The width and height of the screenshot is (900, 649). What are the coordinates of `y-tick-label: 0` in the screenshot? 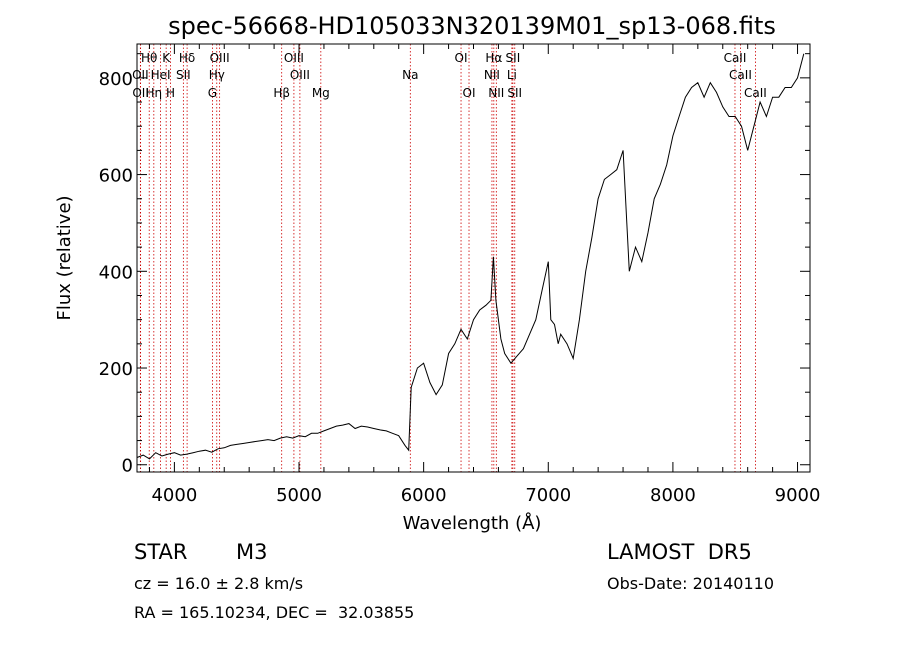 It's located at (127, 466).